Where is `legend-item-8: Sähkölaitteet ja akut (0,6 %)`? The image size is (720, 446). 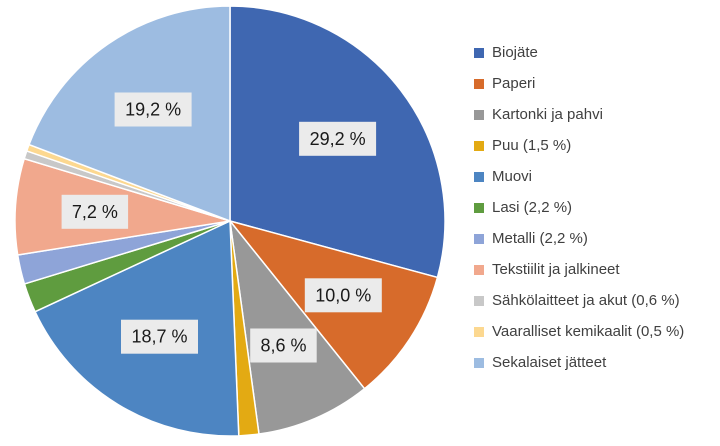 legend-item-8: Sähkölaitteet ja akut (0,6 %) is located at coordinates (579, 300).